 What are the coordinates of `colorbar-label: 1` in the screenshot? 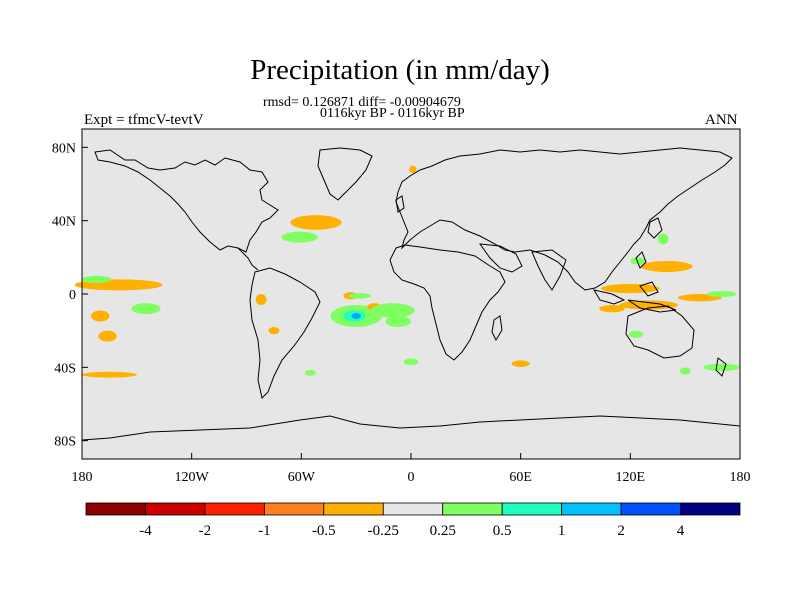 It's located at (562, 531).